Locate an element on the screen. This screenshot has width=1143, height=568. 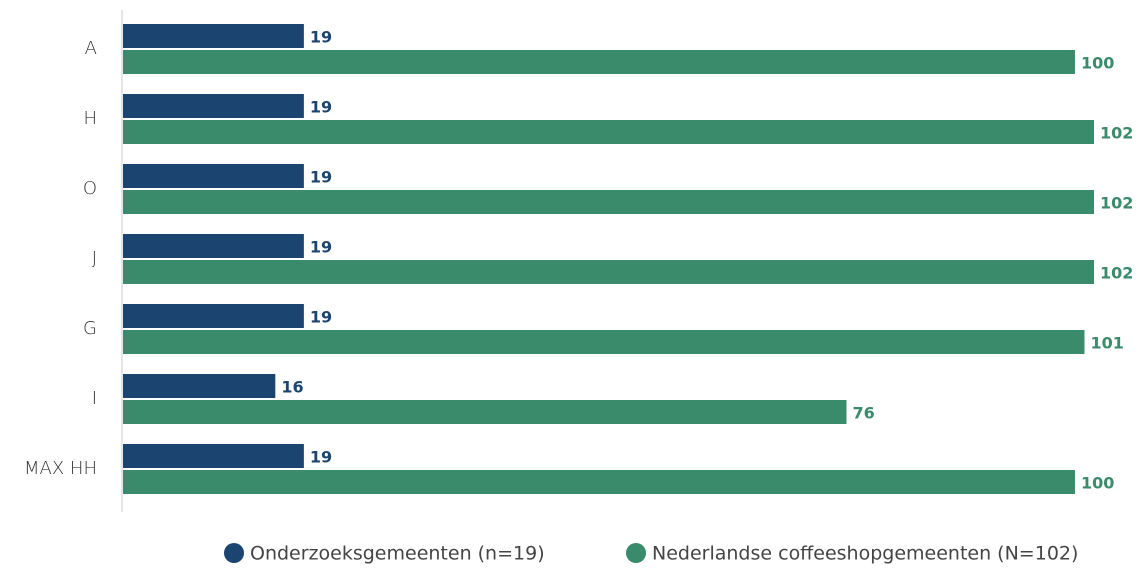
value-label: 101 is located at coordinates (1106, 343).